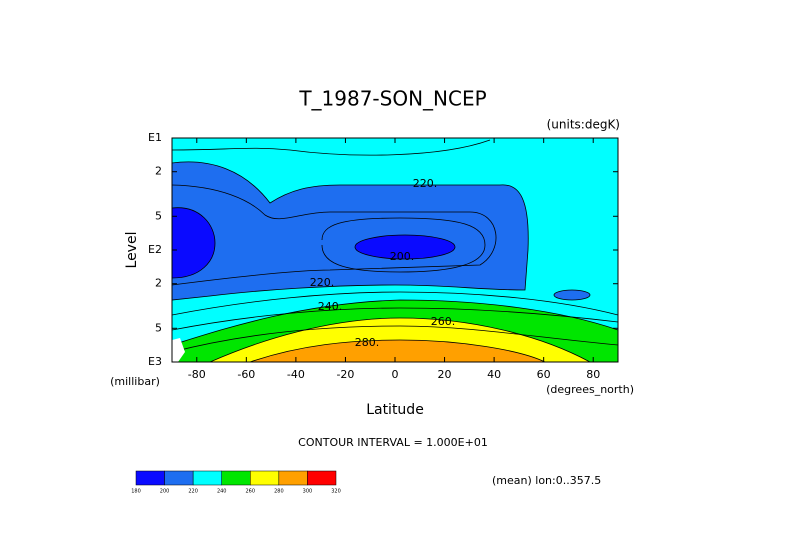 This screenshot has width=789, height=558. Describe the element at coordinates (136, 492) in the screenshot. I see `colorbar-label: 180` at that location.